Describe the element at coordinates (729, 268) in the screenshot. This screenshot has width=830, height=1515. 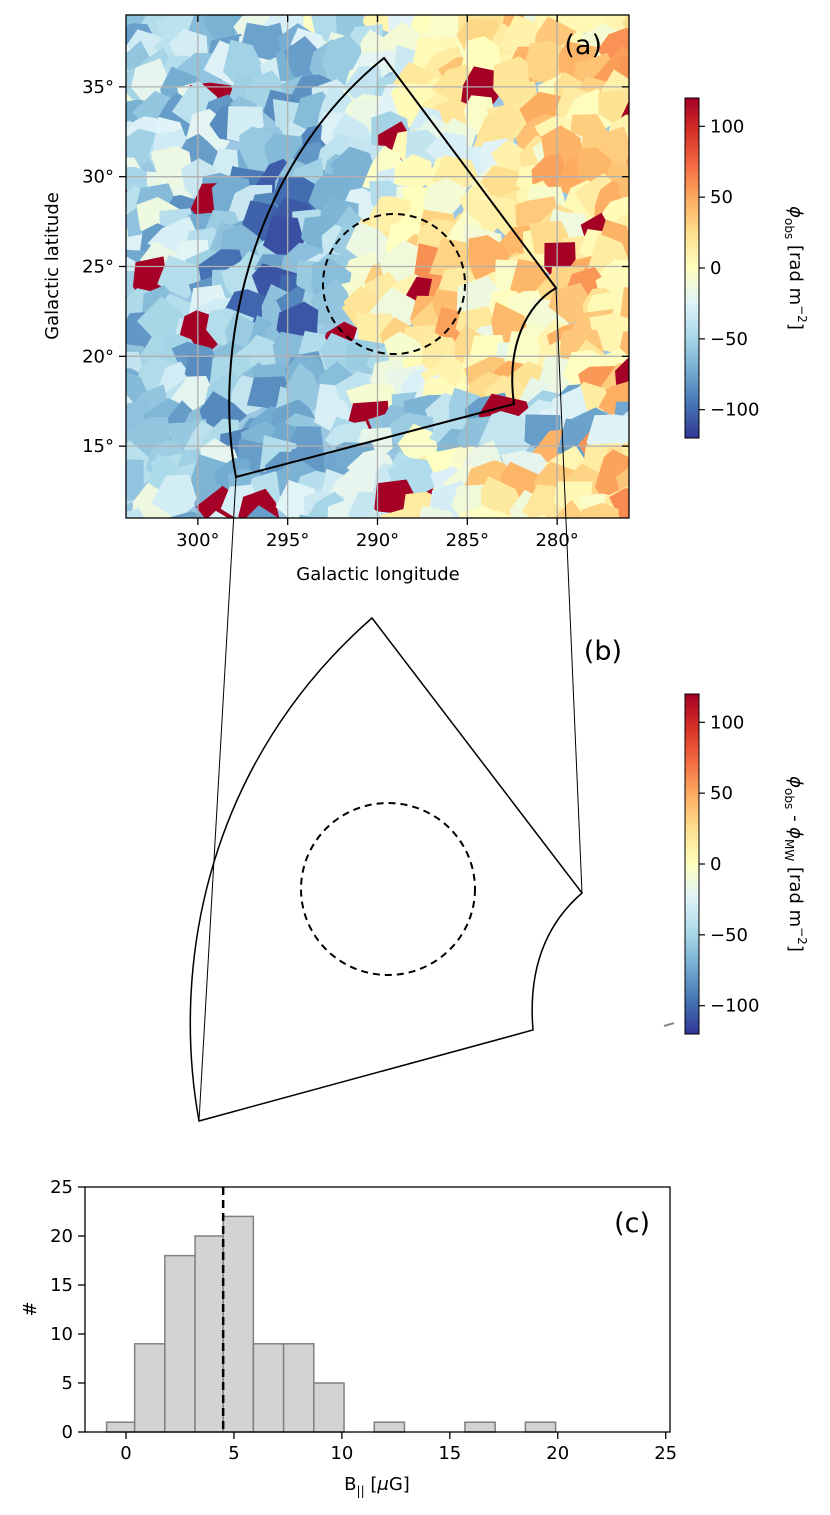
I see `panel-a-colorbar-ticks: 100 50 0 −50 −100` at that location.